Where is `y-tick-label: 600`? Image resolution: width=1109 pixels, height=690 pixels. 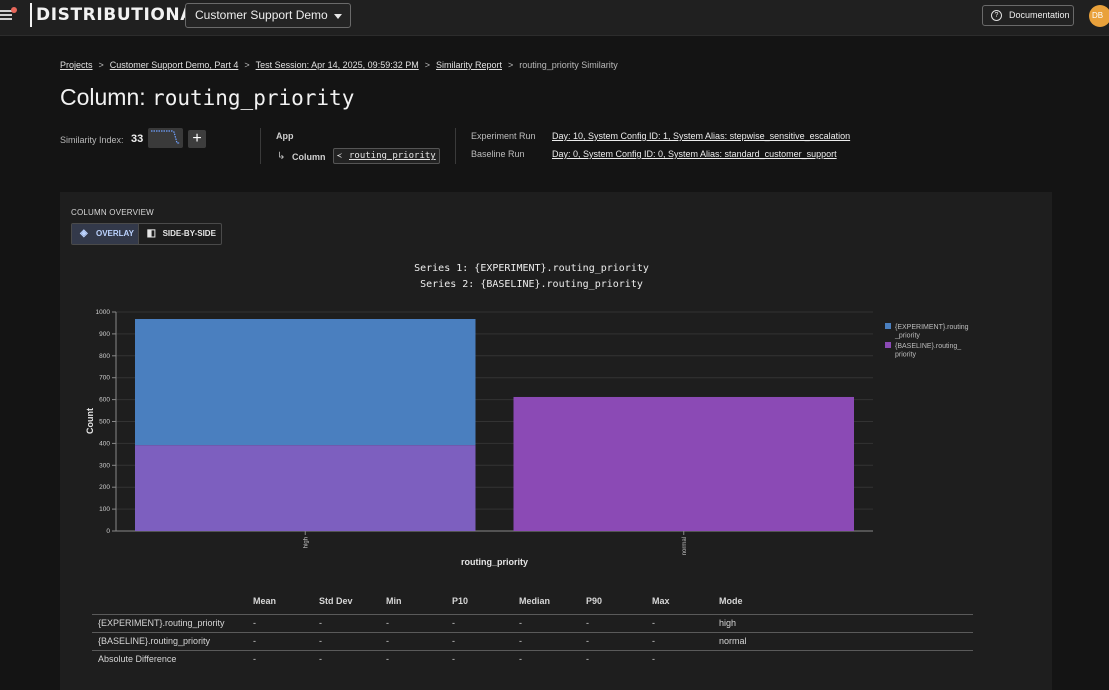 y-tick-label: 600 is located at coordinates (104, 400).